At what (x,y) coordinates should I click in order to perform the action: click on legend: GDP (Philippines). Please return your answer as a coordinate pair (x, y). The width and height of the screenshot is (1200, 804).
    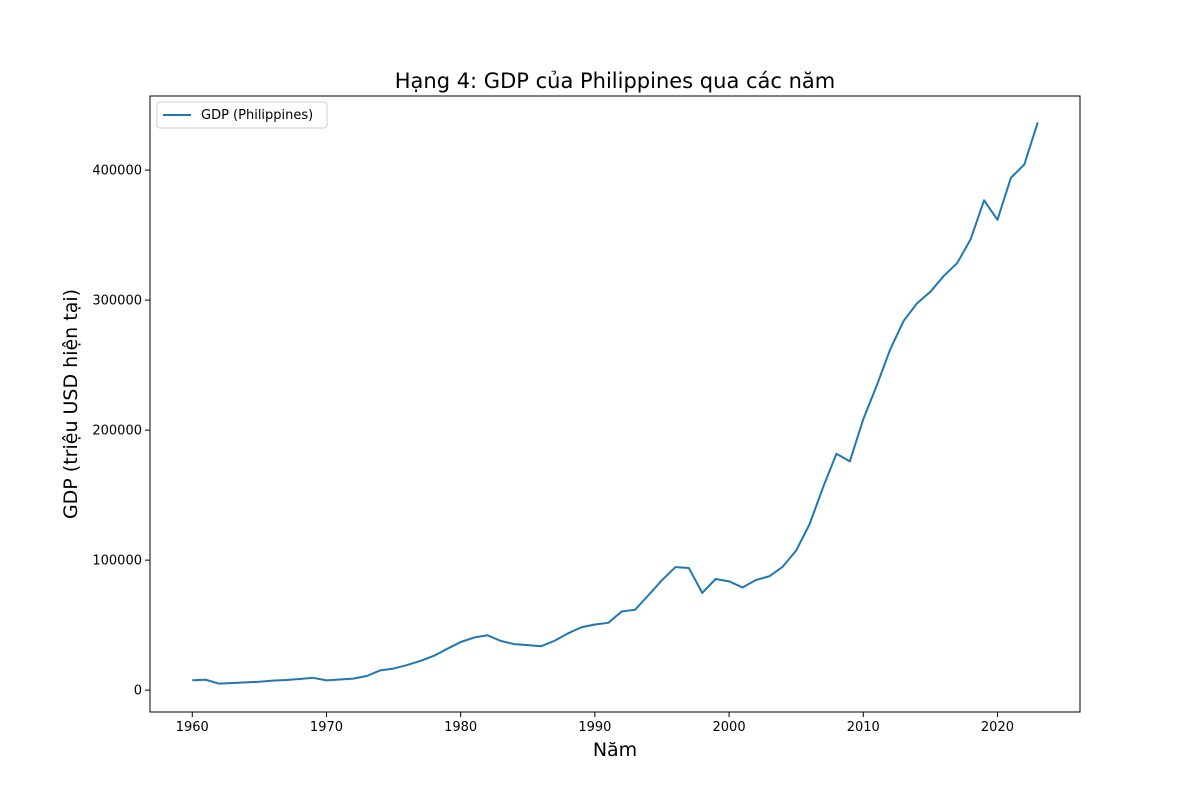
    Looking at the image, I should click on (242, 115).